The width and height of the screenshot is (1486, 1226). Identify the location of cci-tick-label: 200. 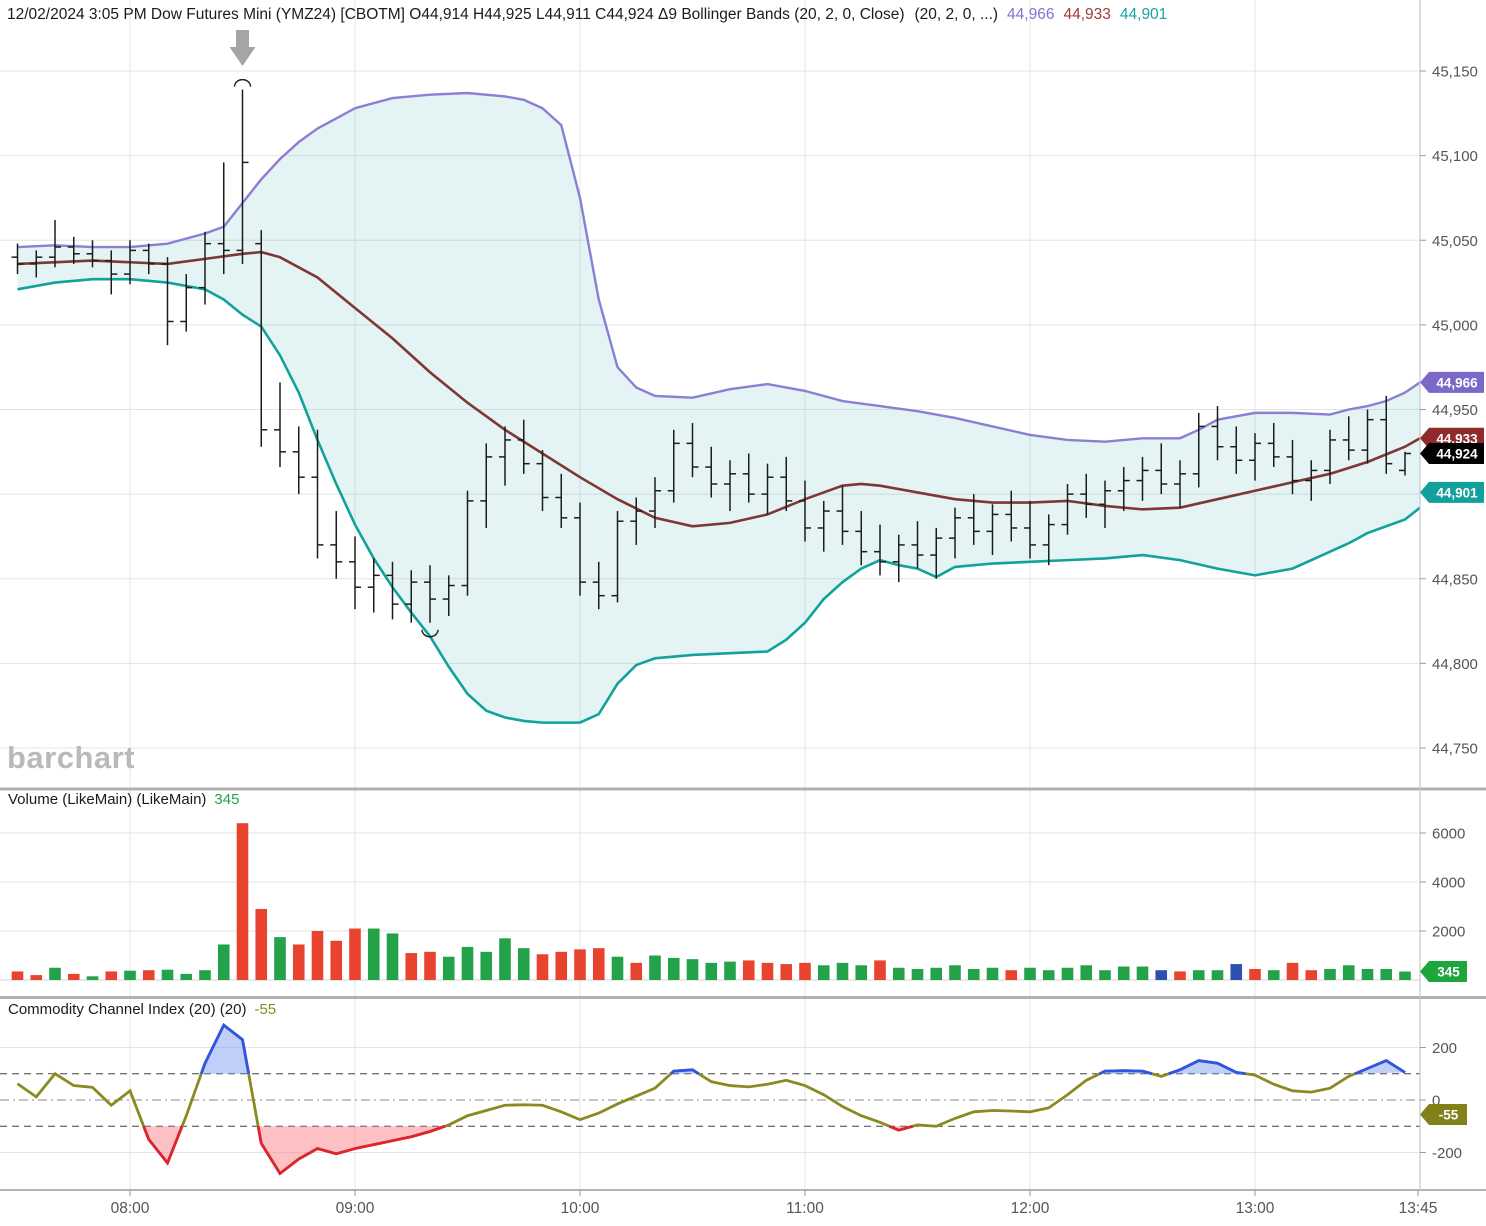
(1444, 1048).